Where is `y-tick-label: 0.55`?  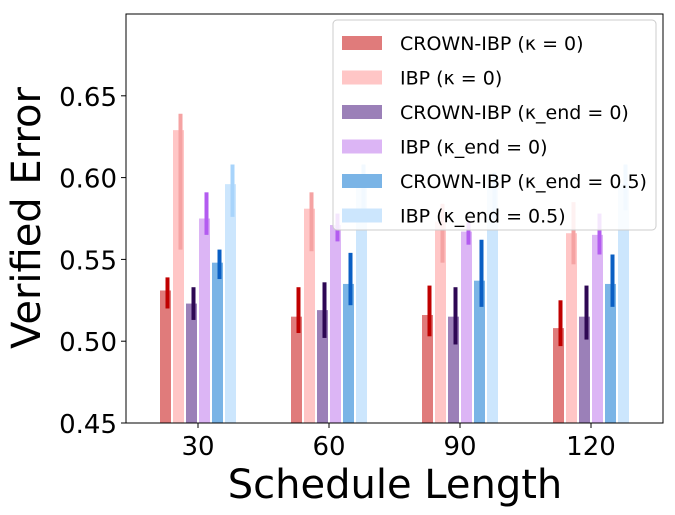 y-tick-label: 0.55 is located at coordinates (88, 261).